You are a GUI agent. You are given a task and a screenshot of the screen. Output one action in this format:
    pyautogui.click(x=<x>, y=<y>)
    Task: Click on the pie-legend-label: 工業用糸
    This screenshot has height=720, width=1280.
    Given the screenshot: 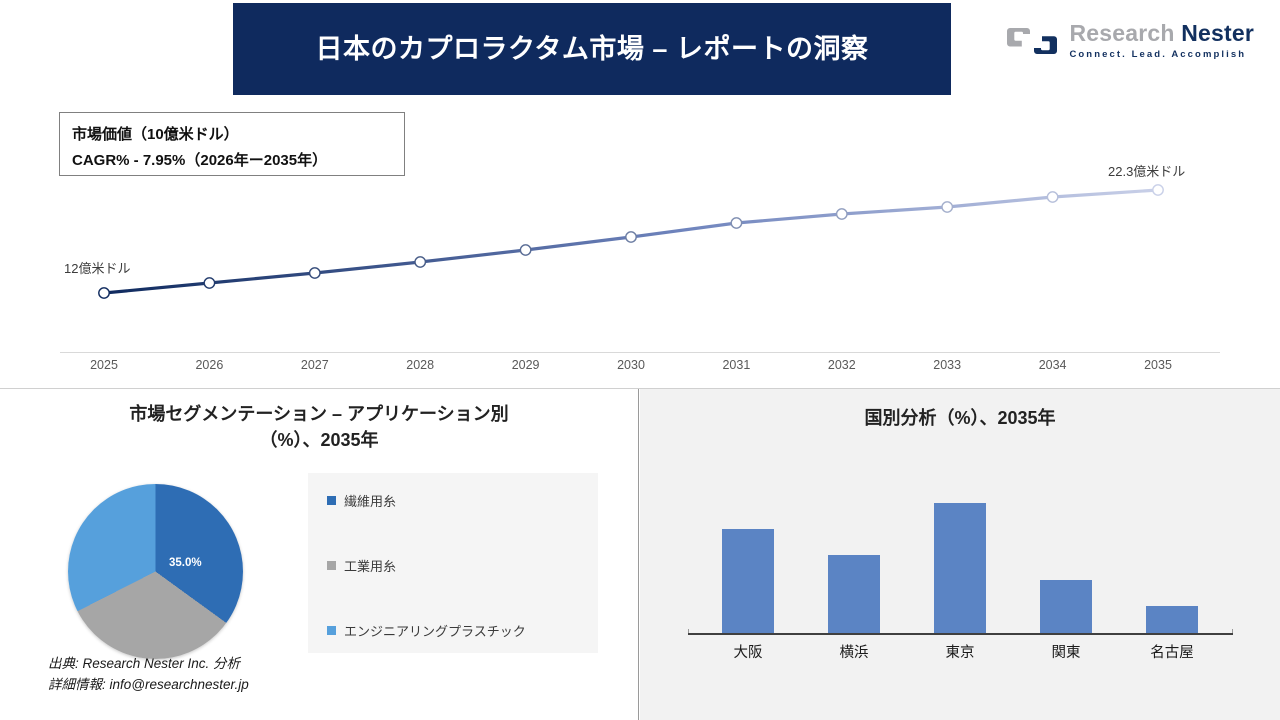 What is the action you would take?
    pyautogui.click(x=370, y=566)
    